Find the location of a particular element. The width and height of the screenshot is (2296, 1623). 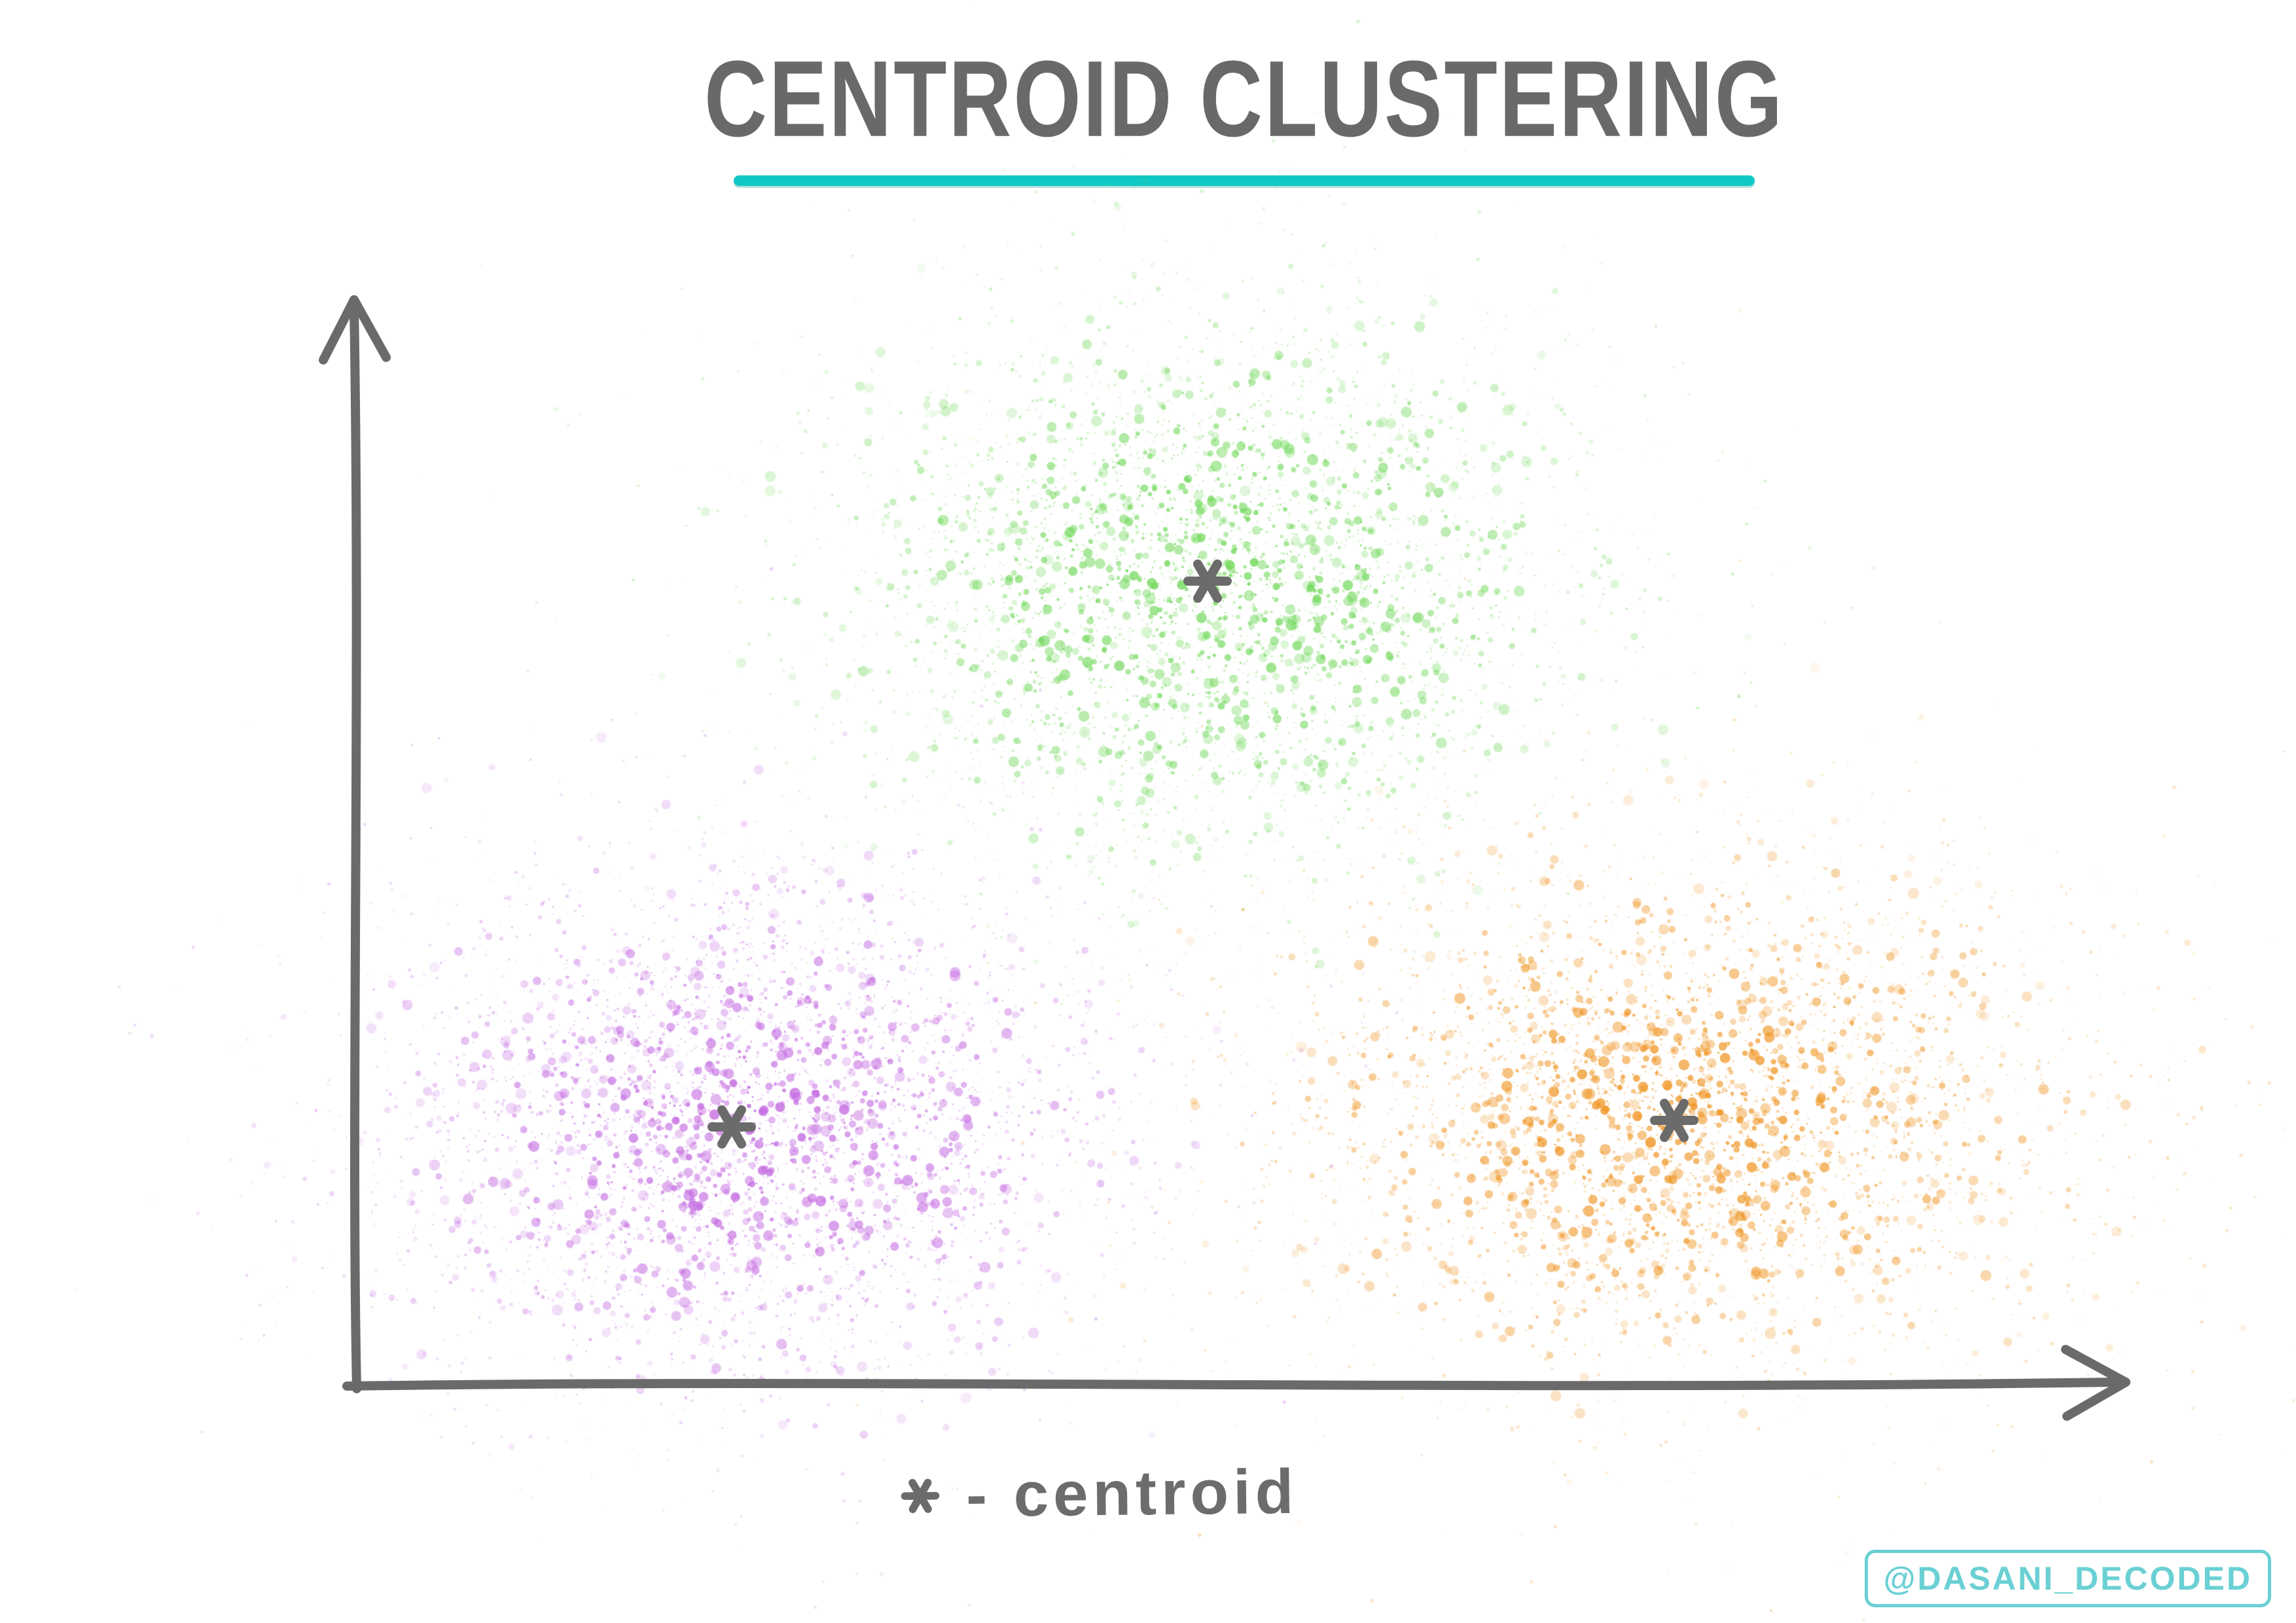

legend-label: - centroid is located at coordinates (1132, 1493).